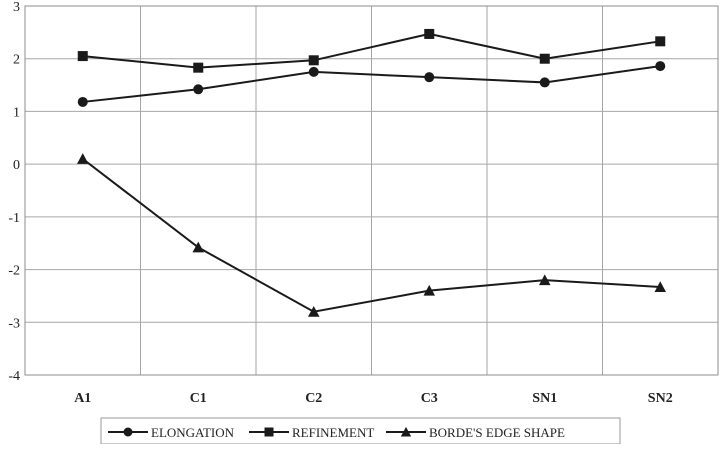 This screenshot has height=449, width=720. I want to click on x-tick-label: C3, so click(429, 398).